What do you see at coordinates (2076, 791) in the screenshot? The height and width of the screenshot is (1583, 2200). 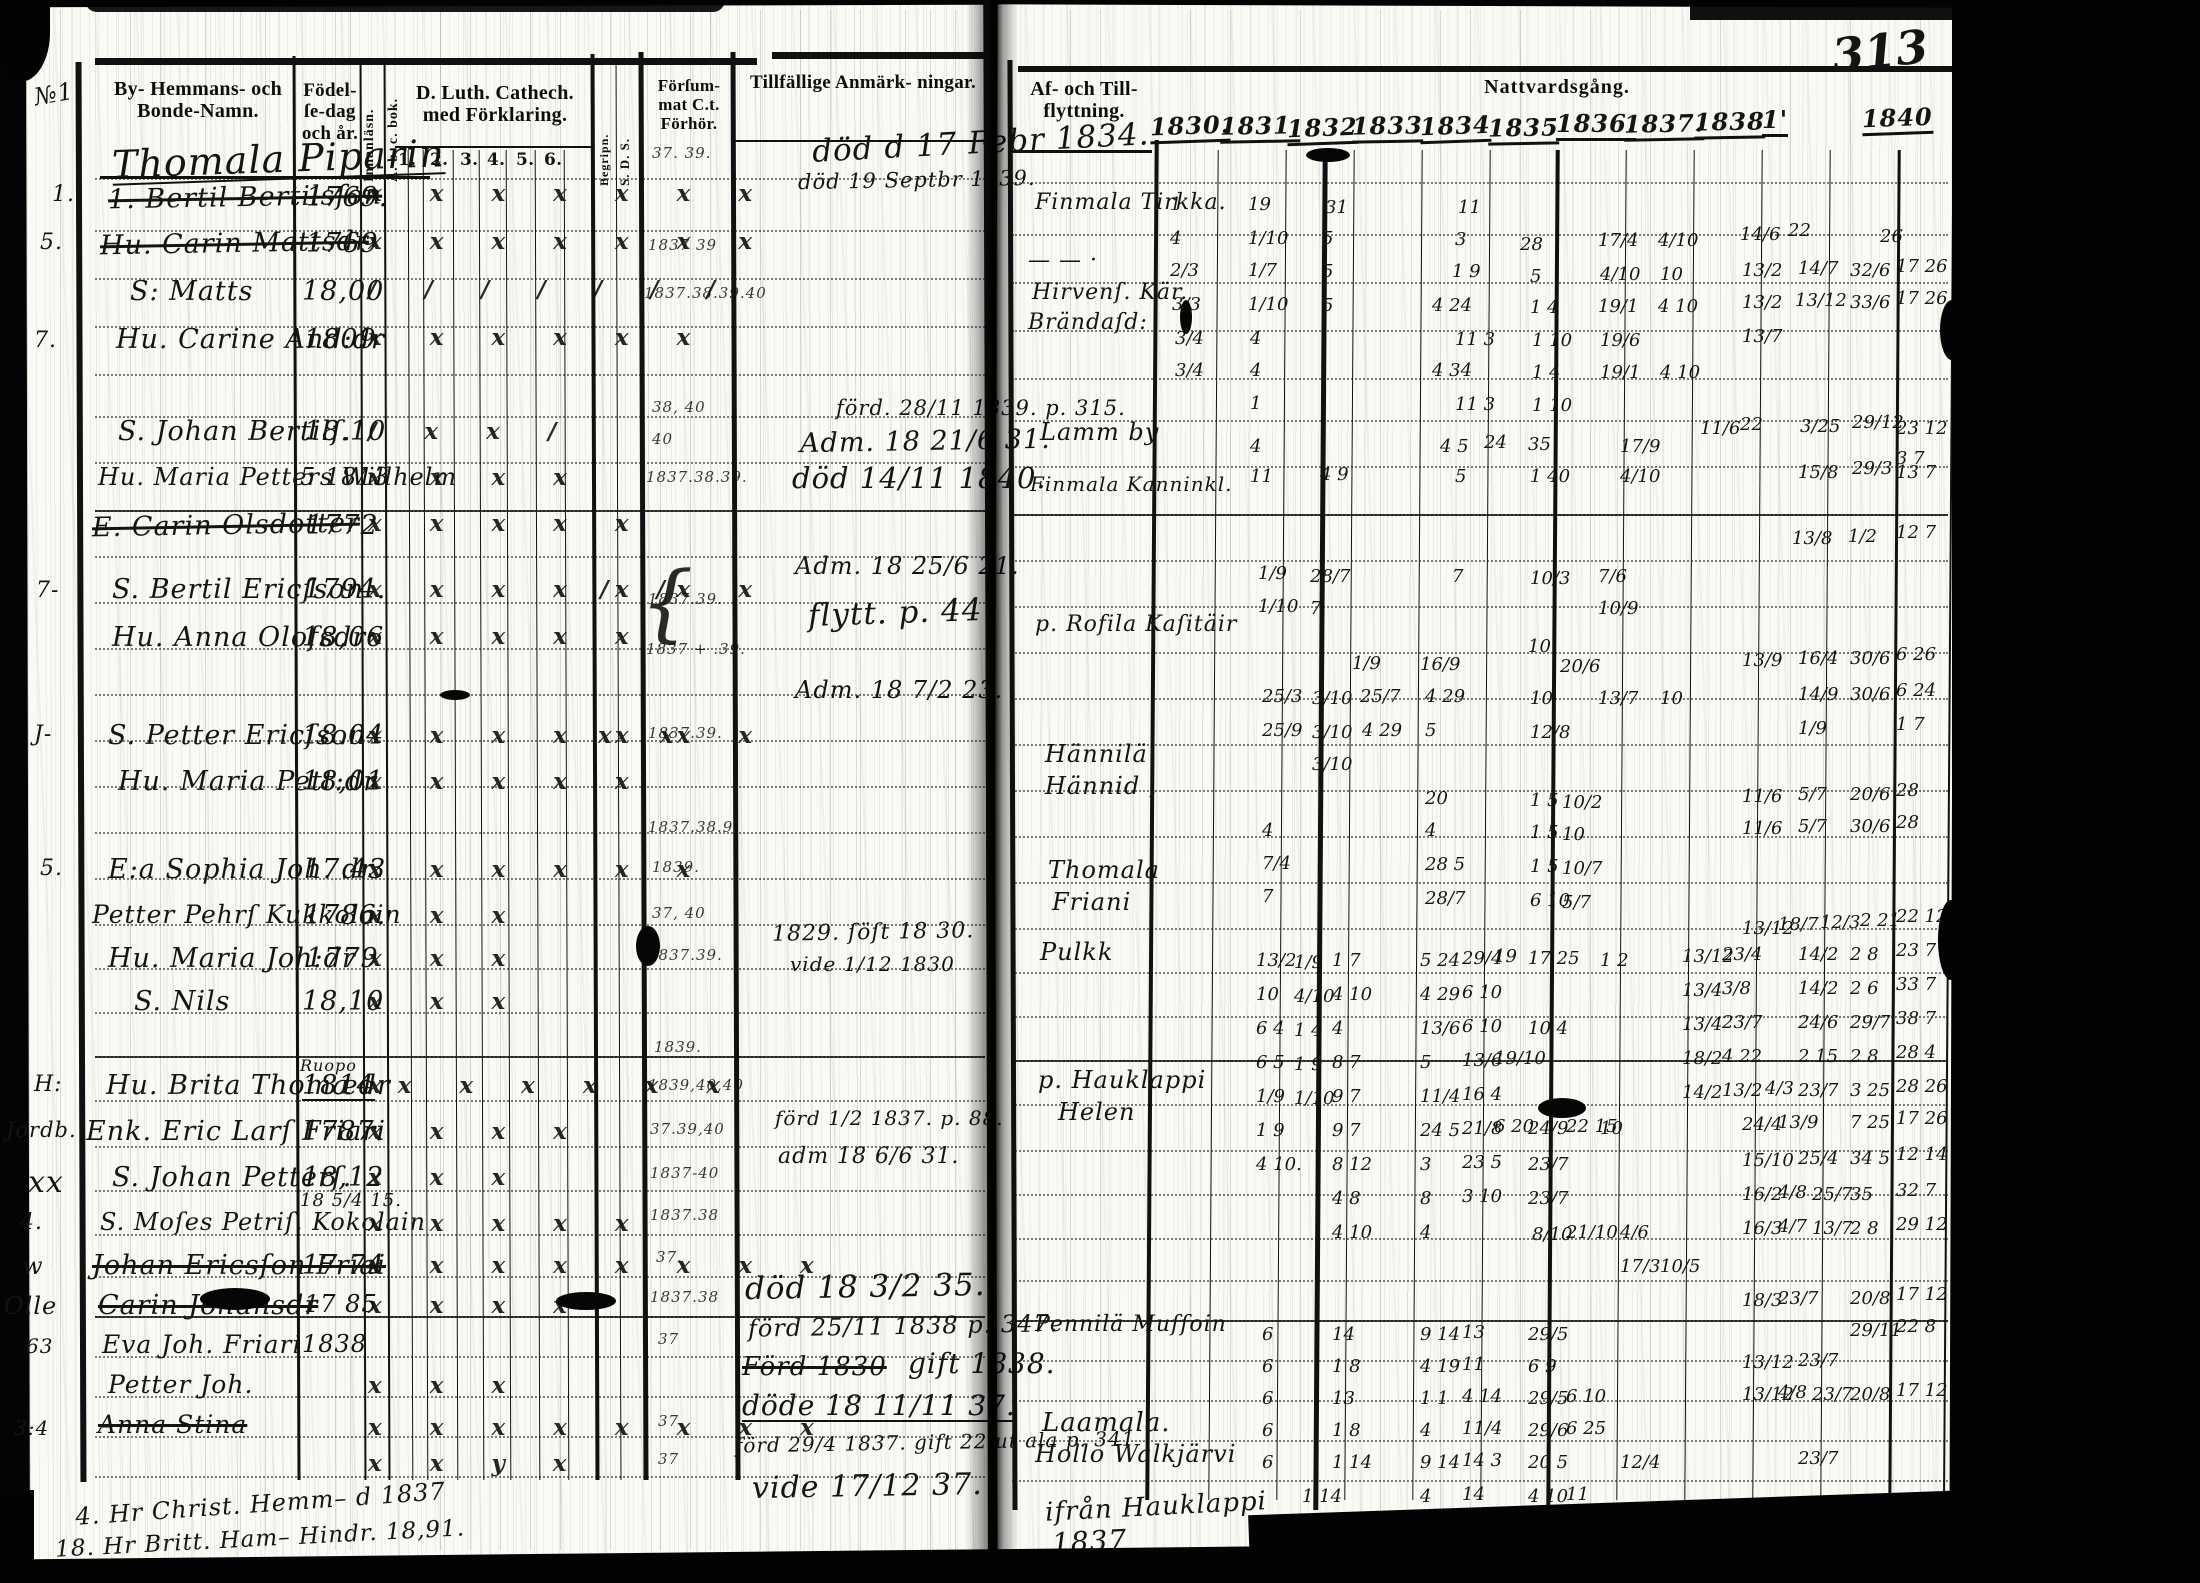 I see `rule` at bounding box center [2076, 791].